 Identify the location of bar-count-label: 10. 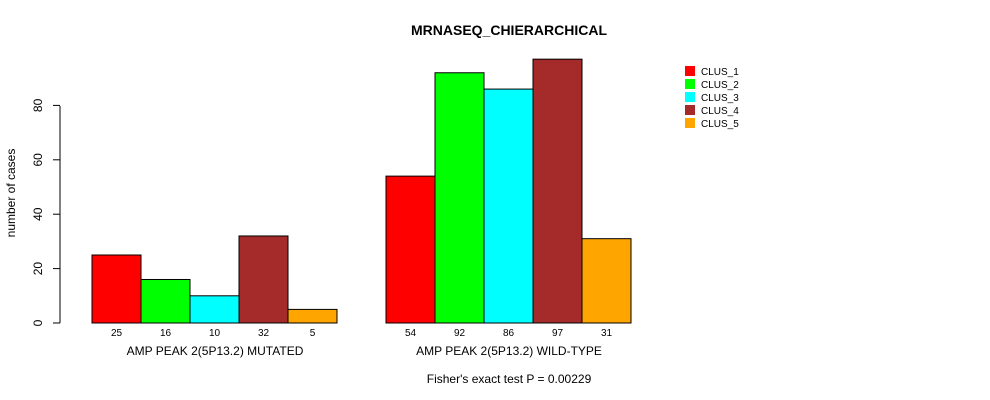
(215, 333).